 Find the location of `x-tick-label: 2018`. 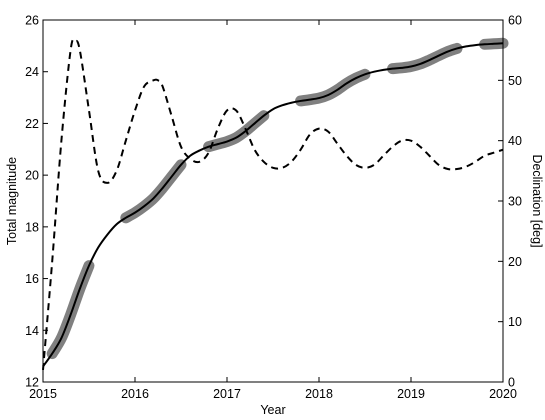

x-tick-label: 2018 is located at coordinates (319, 394).